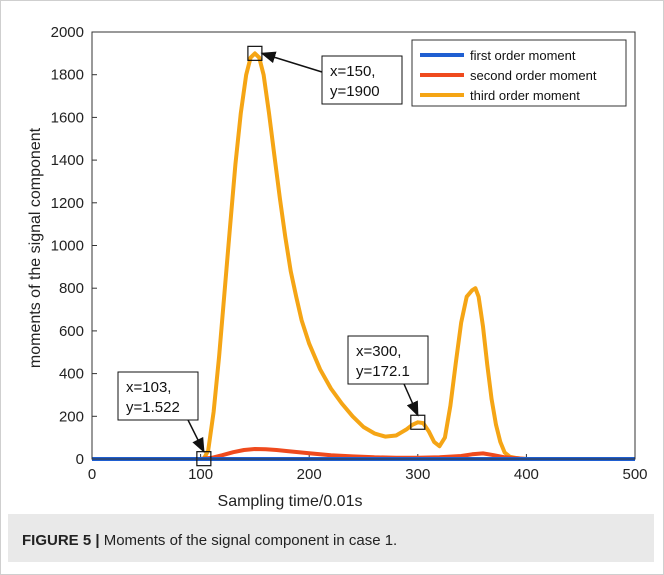  What do you see at coordinates (71, 331) in the screenshot?
I see `y-tick-label: 600` at bounding box center [71, 331].